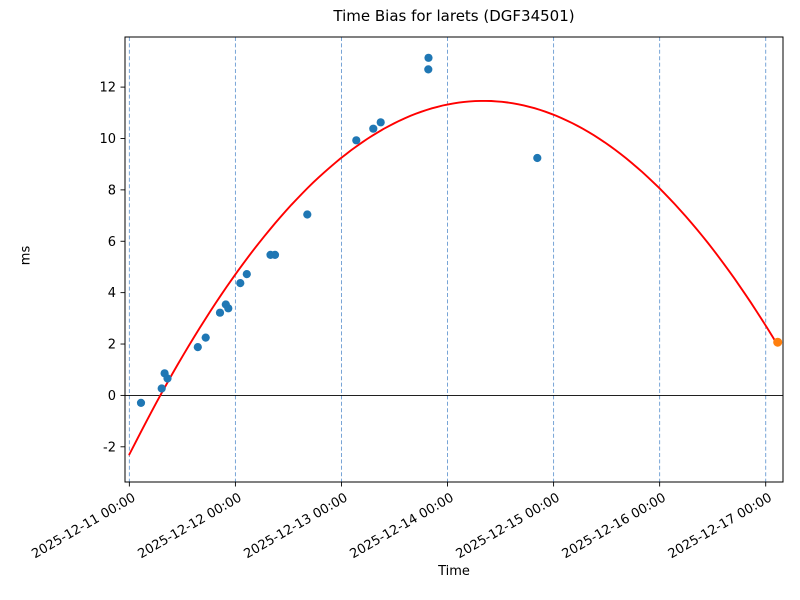 This screenshot has height=600, width=800. Describe the element at coordinates (508, 526) in the screenshot. I see `x-tick-label: 2025-12-15 00:00` at that location.